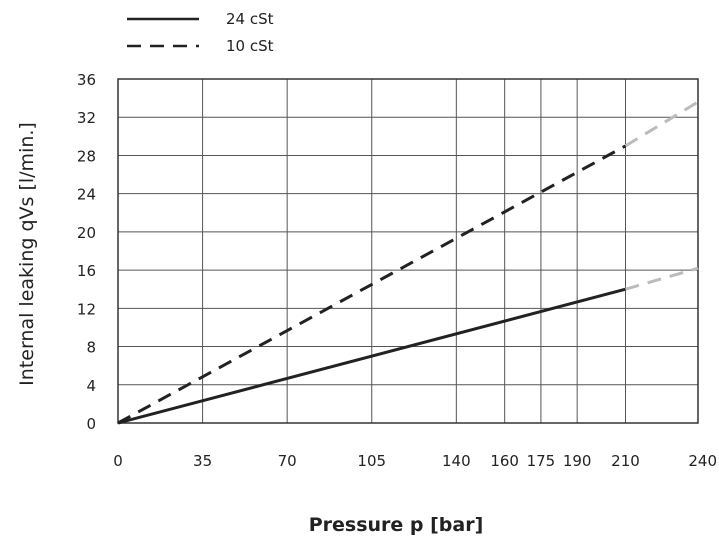 The width and height of the screenshot is (719, 546). Describe the element at coordinates (541, 461) in the screenshot. I see `x-tick-label: 175` at that location.